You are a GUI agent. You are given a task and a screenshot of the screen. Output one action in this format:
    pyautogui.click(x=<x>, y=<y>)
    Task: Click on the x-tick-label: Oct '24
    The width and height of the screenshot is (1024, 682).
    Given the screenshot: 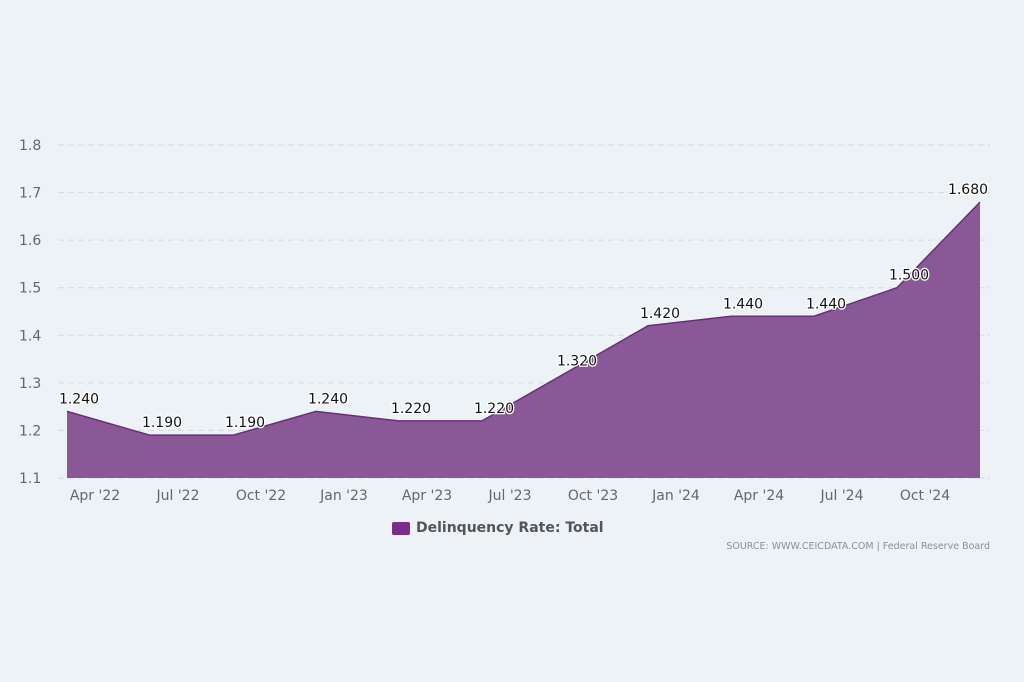 What is the action you would take?
    pyautogui.click(x=925, y=496)
    